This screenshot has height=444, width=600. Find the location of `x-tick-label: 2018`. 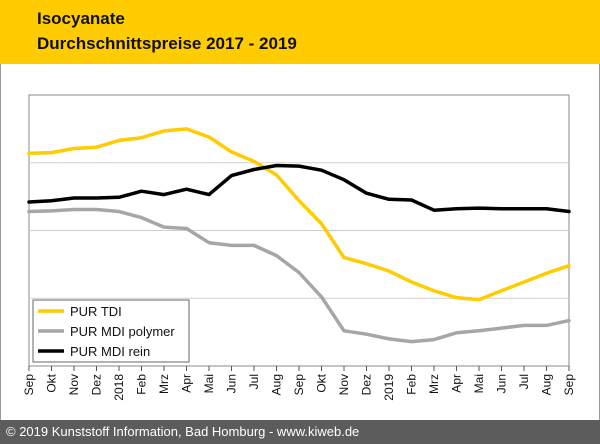

x-tick-label: 2018 is located at coordinates (119, 387).